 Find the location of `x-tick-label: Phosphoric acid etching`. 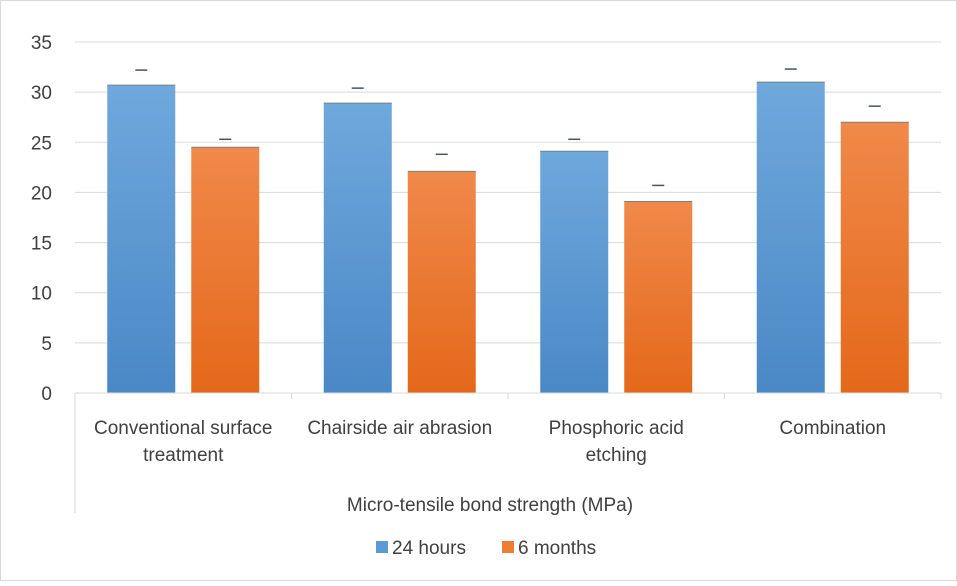

x-tick-label: Phosphoric acid etching is located at coordinates (616, 442).